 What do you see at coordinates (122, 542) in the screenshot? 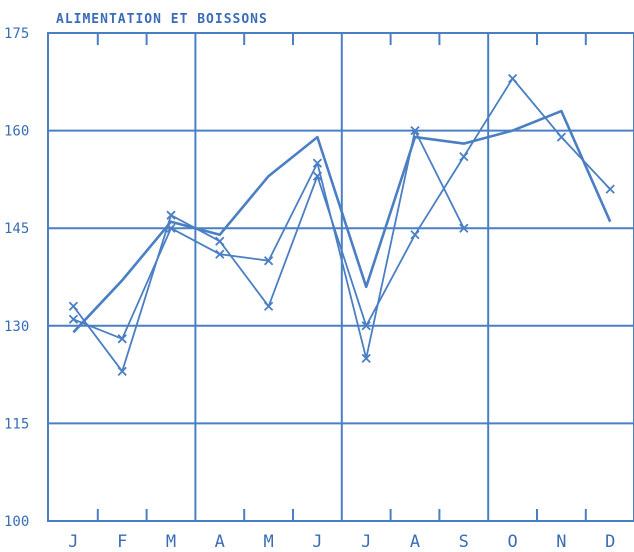
I see `x-tick-label: F` at bounding box center [122, 542].